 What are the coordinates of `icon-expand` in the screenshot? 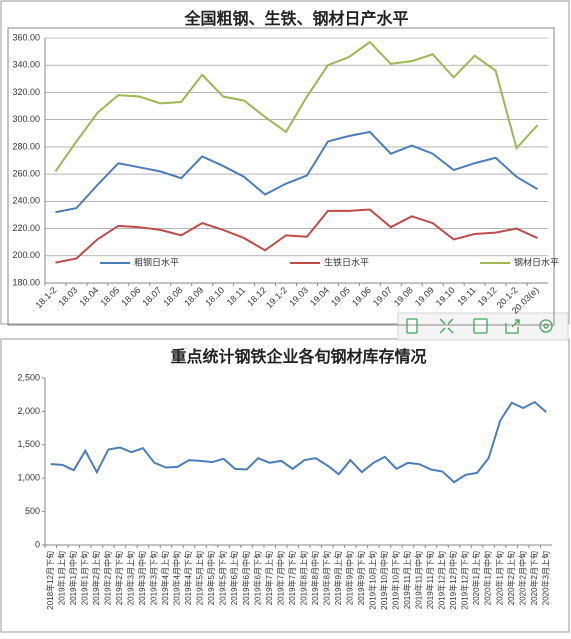 It's located at (446, 326).